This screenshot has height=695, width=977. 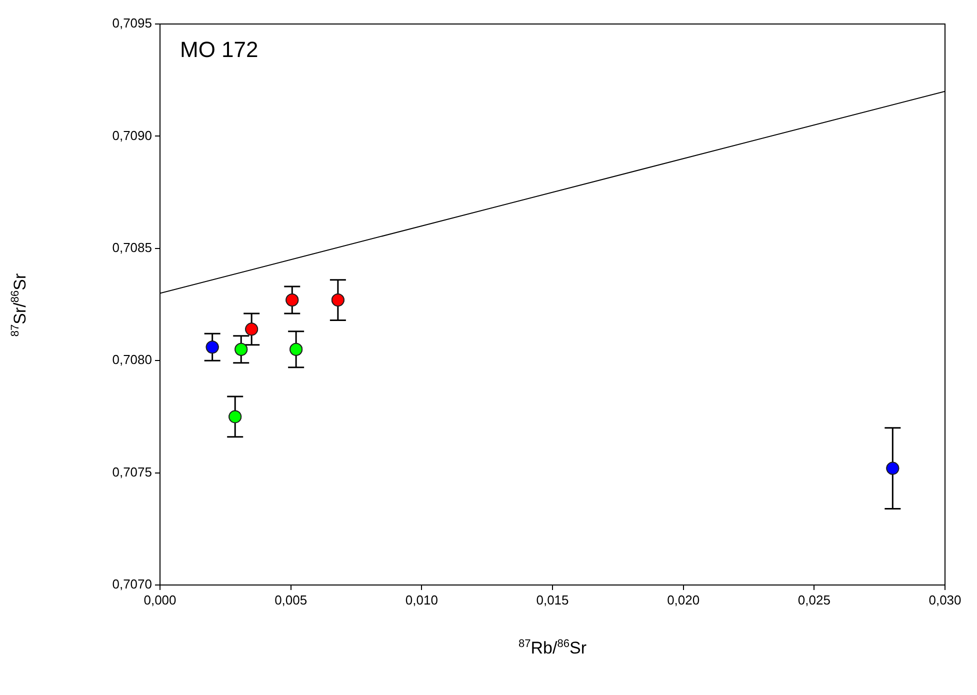 I want to click on y-tick-label: 0,7085, so click(x=132, y=247).